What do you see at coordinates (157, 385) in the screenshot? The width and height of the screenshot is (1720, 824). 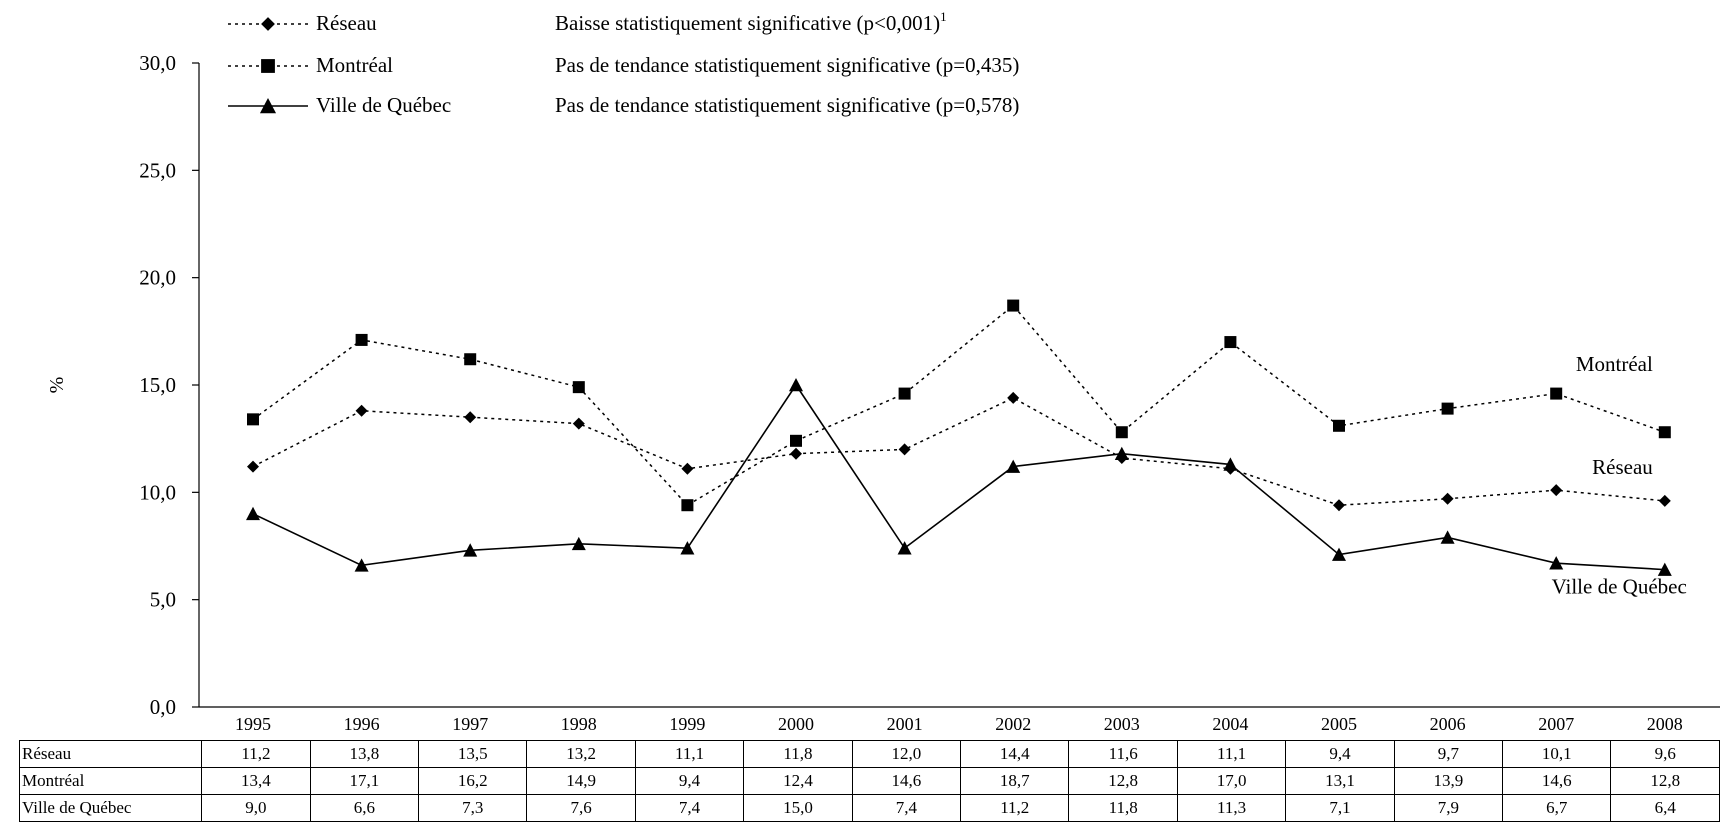 I see `y-tick-label: 15,0` at bounding box center [157, 385].